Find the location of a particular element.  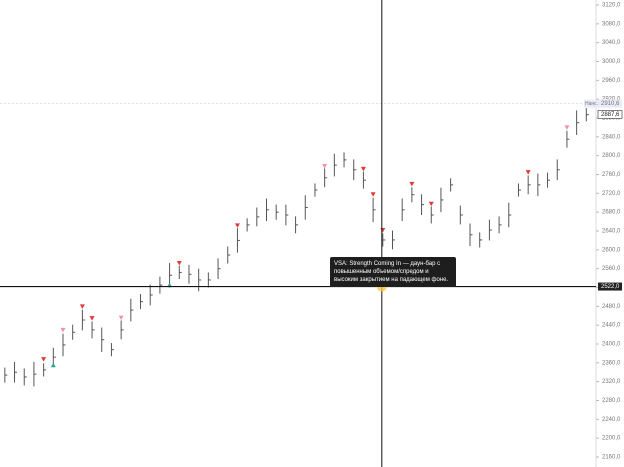

y-tick-label: 2400,0 is located at coordinates (611, 345).